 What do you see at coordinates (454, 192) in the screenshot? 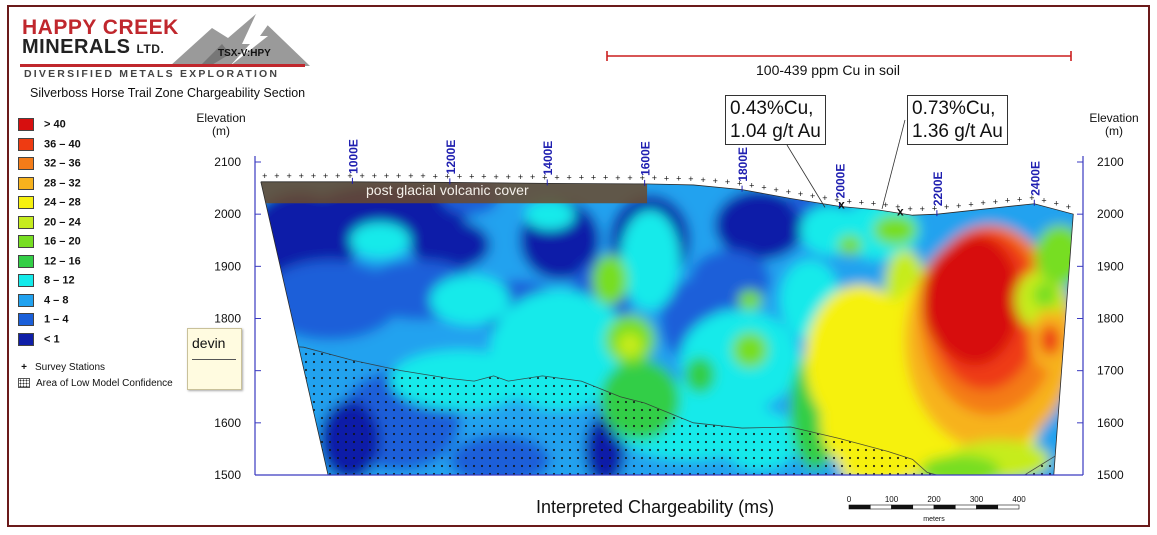
I see `volcanic-cover-band` at bounding box center [454, 192].